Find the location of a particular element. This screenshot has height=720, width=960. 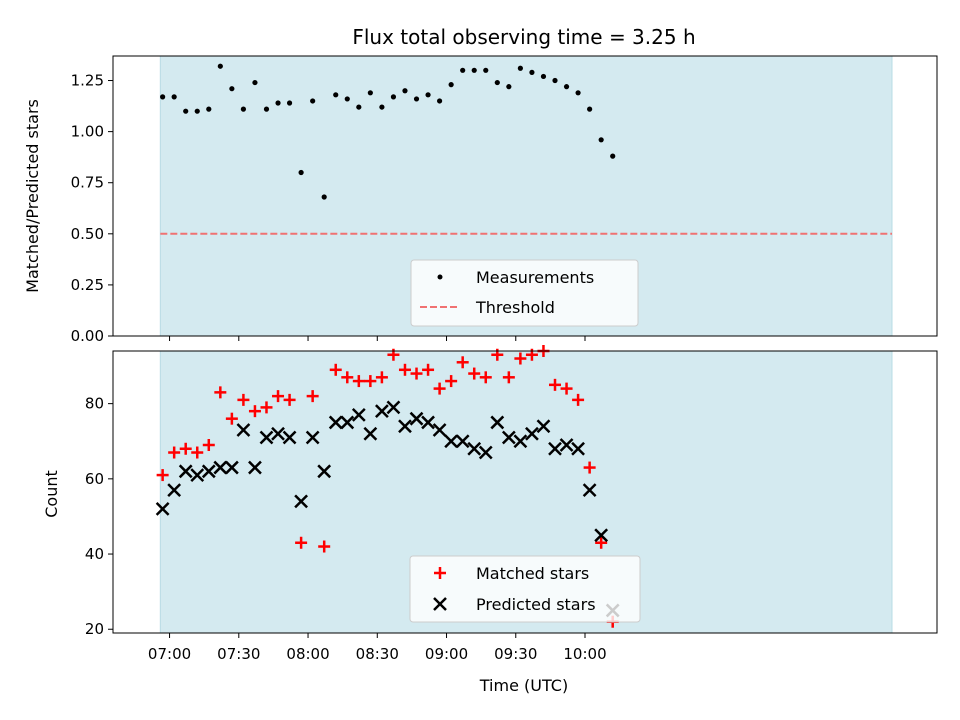

y-tick-label: 0.00 is located at coordinates (87, 336).